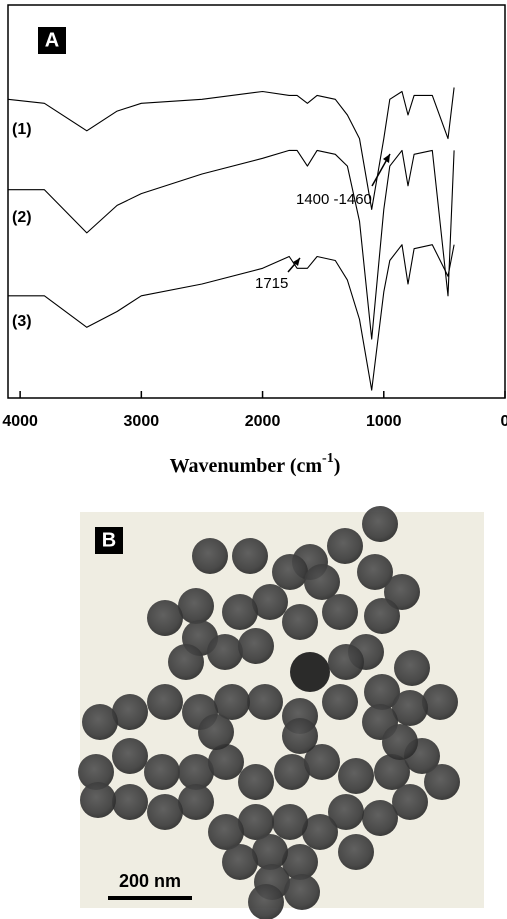 Image resolution: width=507 pixels, height=919 pixels. I want to click on x-axis-label: Wavenumber (cm-1), so click(255, 463).